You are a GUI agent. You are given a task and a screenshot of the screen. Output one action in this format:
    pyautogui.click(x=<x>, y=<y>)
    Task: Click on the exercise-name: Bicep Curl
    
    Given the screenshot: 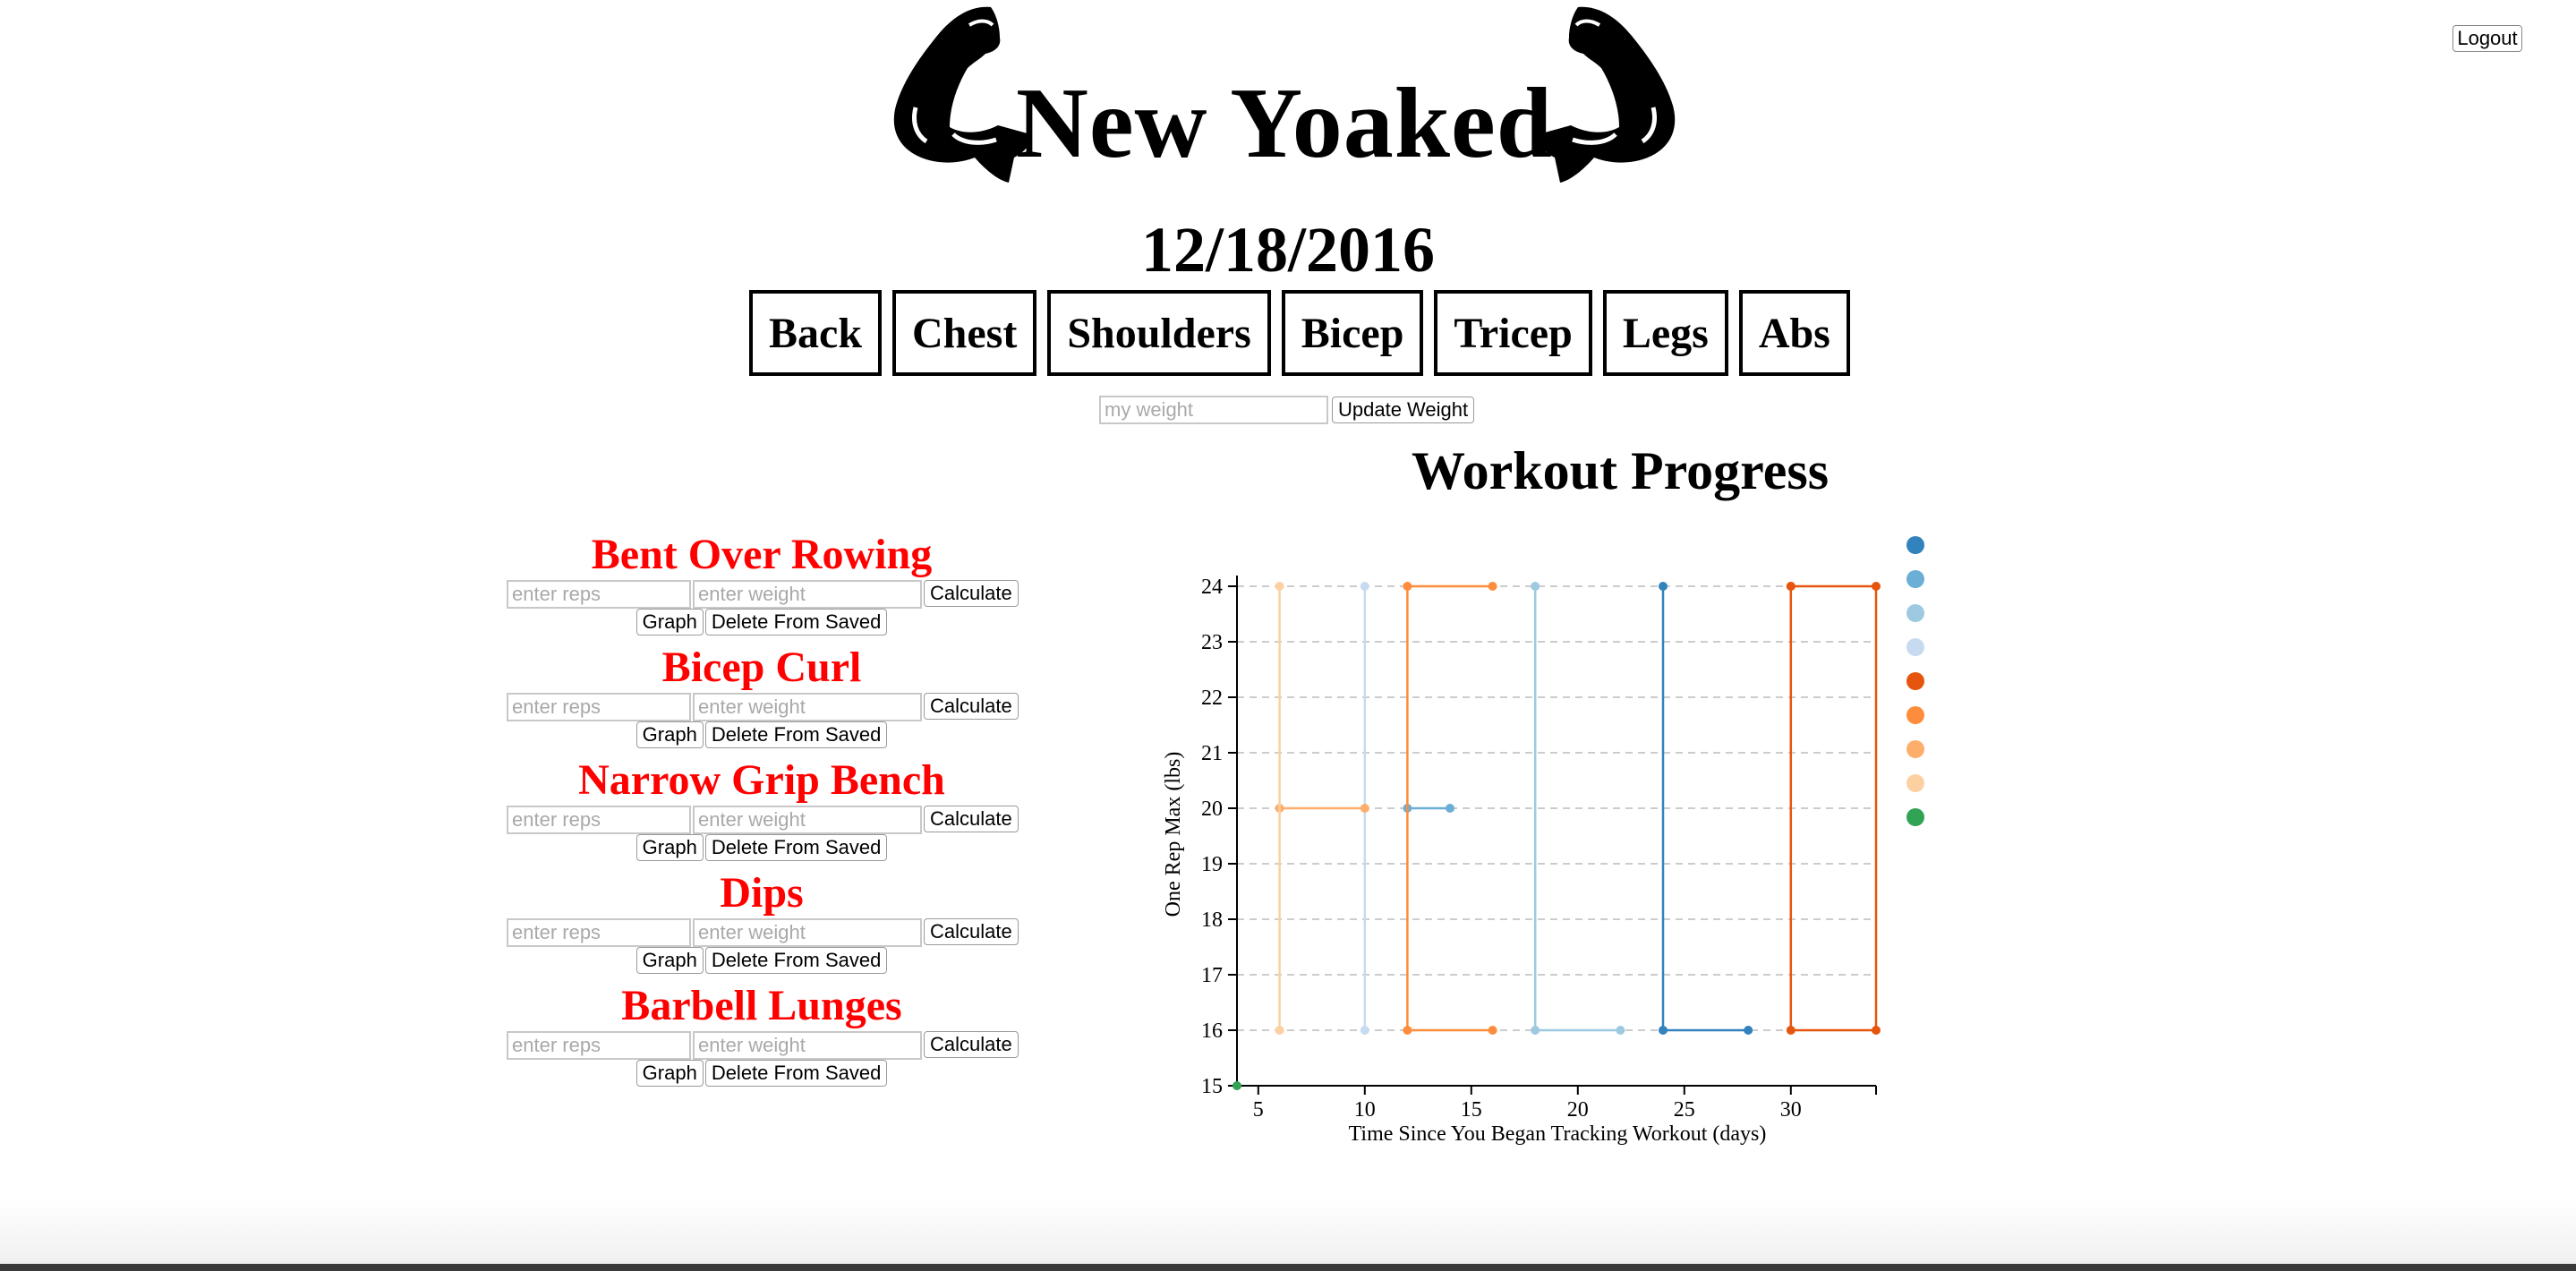 What is the action you would take?
    pyautogui.click(x=761, y=667)
    